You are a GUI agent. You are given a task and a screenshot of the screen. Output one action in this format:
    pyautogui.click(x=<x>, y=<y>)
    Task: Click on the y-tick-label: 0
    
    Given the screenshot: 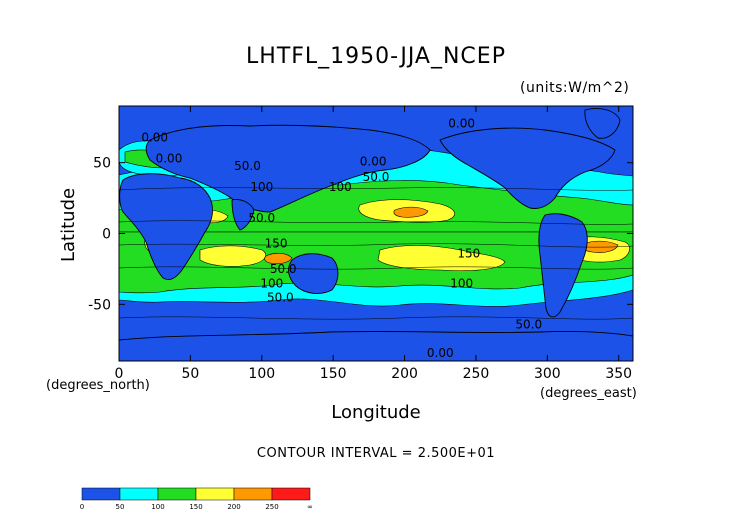 What is the action you would take?
    pyautogui.click(x=106, y=235)
    